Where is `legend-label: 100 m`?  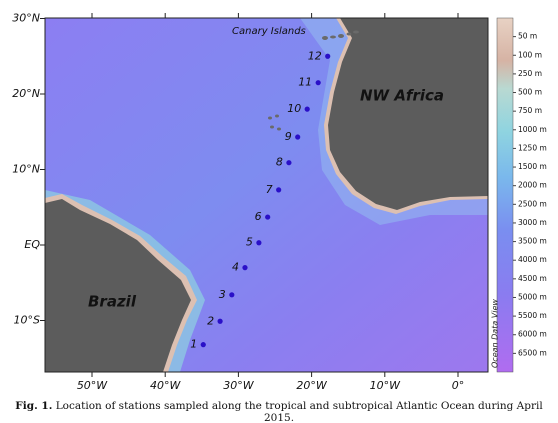
legend-label: 100 m is located at coordinates (530, 54).